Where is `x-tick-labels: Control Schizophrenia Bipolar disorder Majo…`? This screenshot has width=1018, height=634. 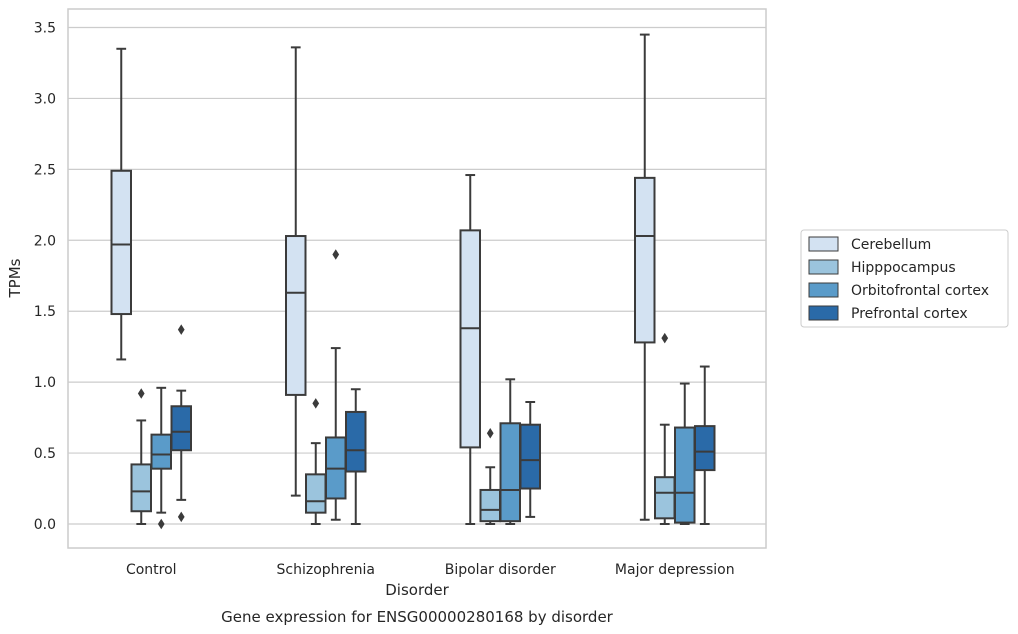
x-tick-labels: Control Schizophrenia Bipolar disorder Majo… is located at coordinates (430, 570).